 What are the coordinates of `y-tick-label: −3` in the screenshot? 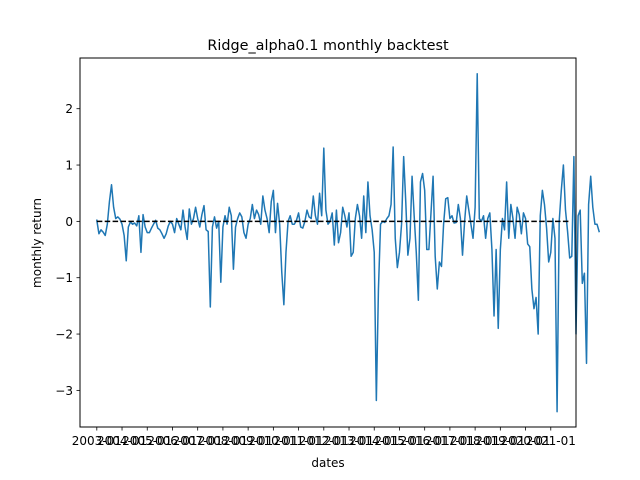 It's located at (64, 391).